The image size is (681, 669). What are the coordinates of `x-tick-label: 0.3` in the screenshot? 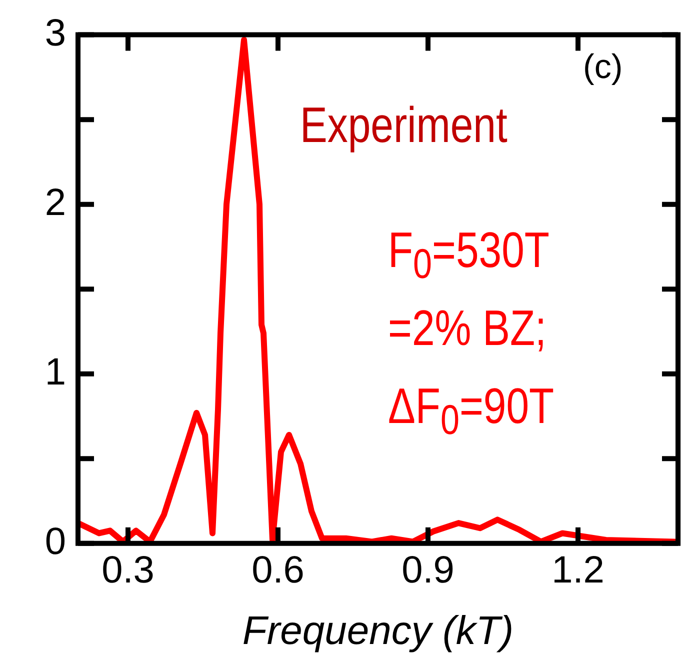 It's located at (128, 571).